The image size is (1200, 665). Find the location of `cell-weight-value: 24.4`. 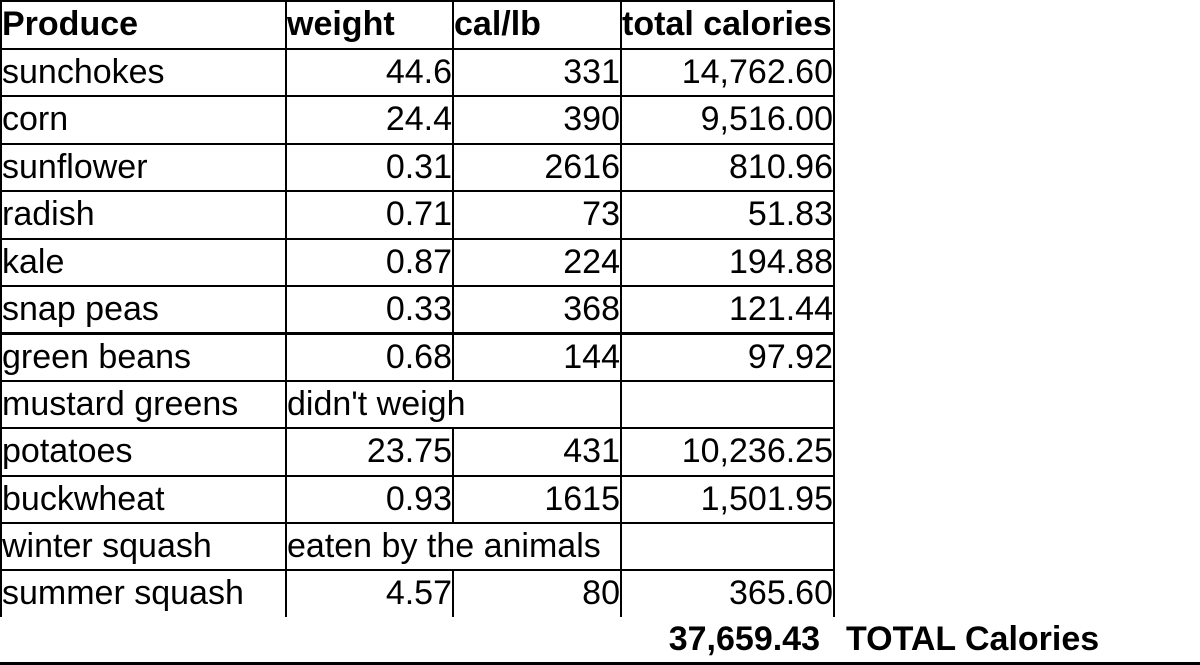

cell-weight-value: 24.4 is located at coordinates (369, 120).